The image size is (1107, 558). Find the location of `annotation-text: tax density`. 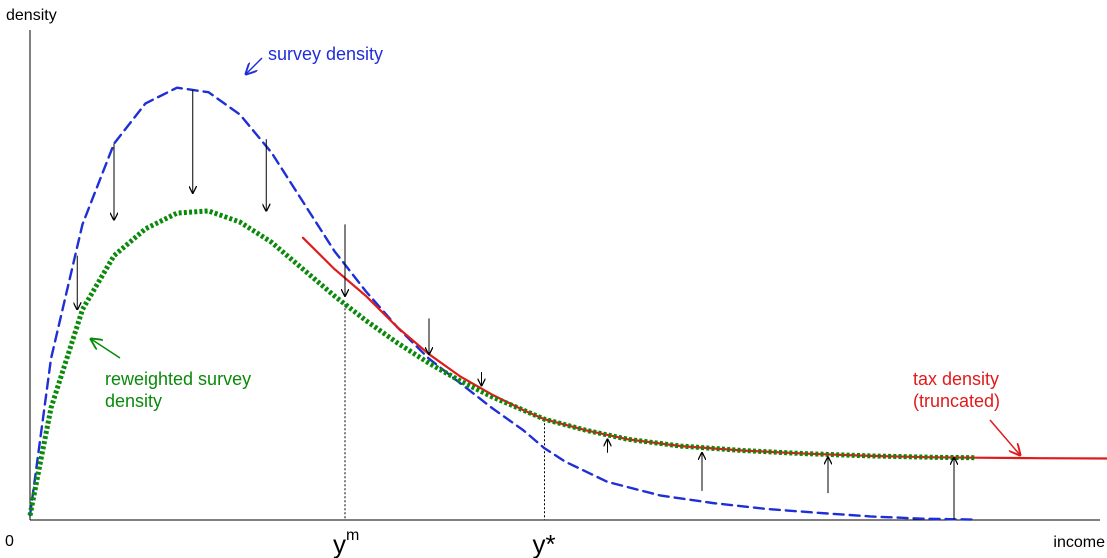

annotation-text: tax density is located at coordinates (956, 379).